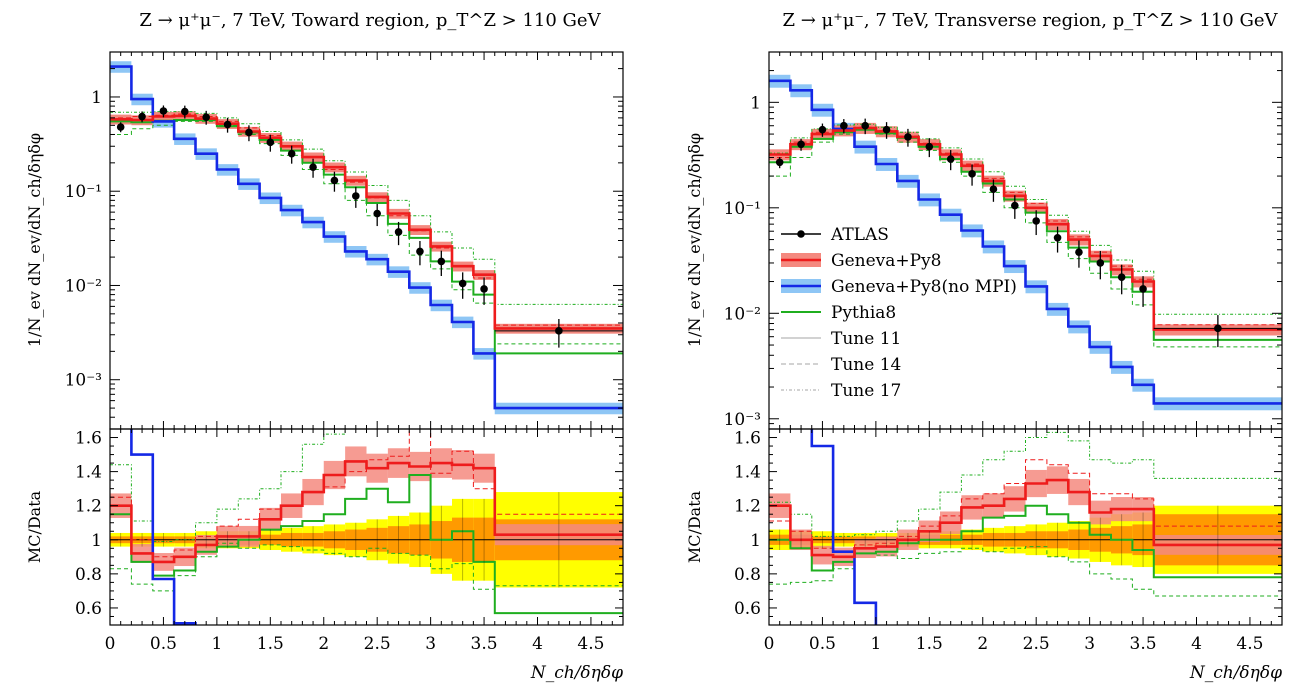 The height and width of the screenshot is (688, 1311). I want to click on legend-label: Geneva+Py8(no MPI), so click(924, 287).